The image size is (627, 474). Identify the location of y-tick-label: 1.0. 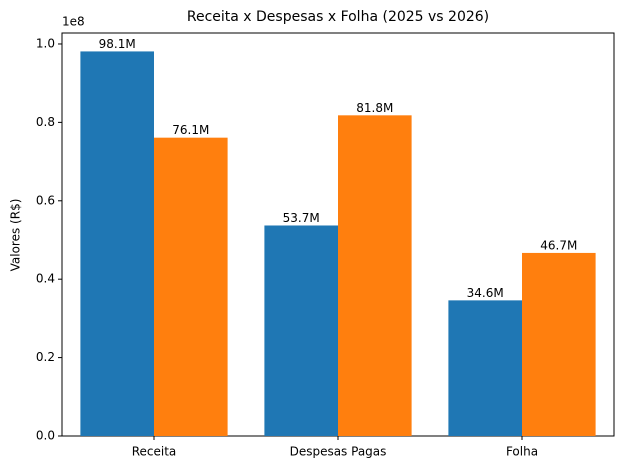
(45, 43).